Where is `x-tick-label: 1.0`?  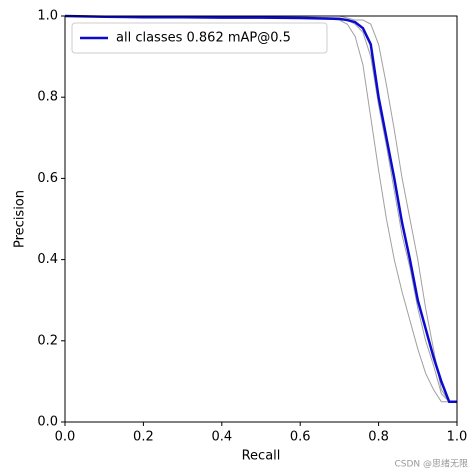
x-tick-label: 1.0 is located at coordinates (457, 437).